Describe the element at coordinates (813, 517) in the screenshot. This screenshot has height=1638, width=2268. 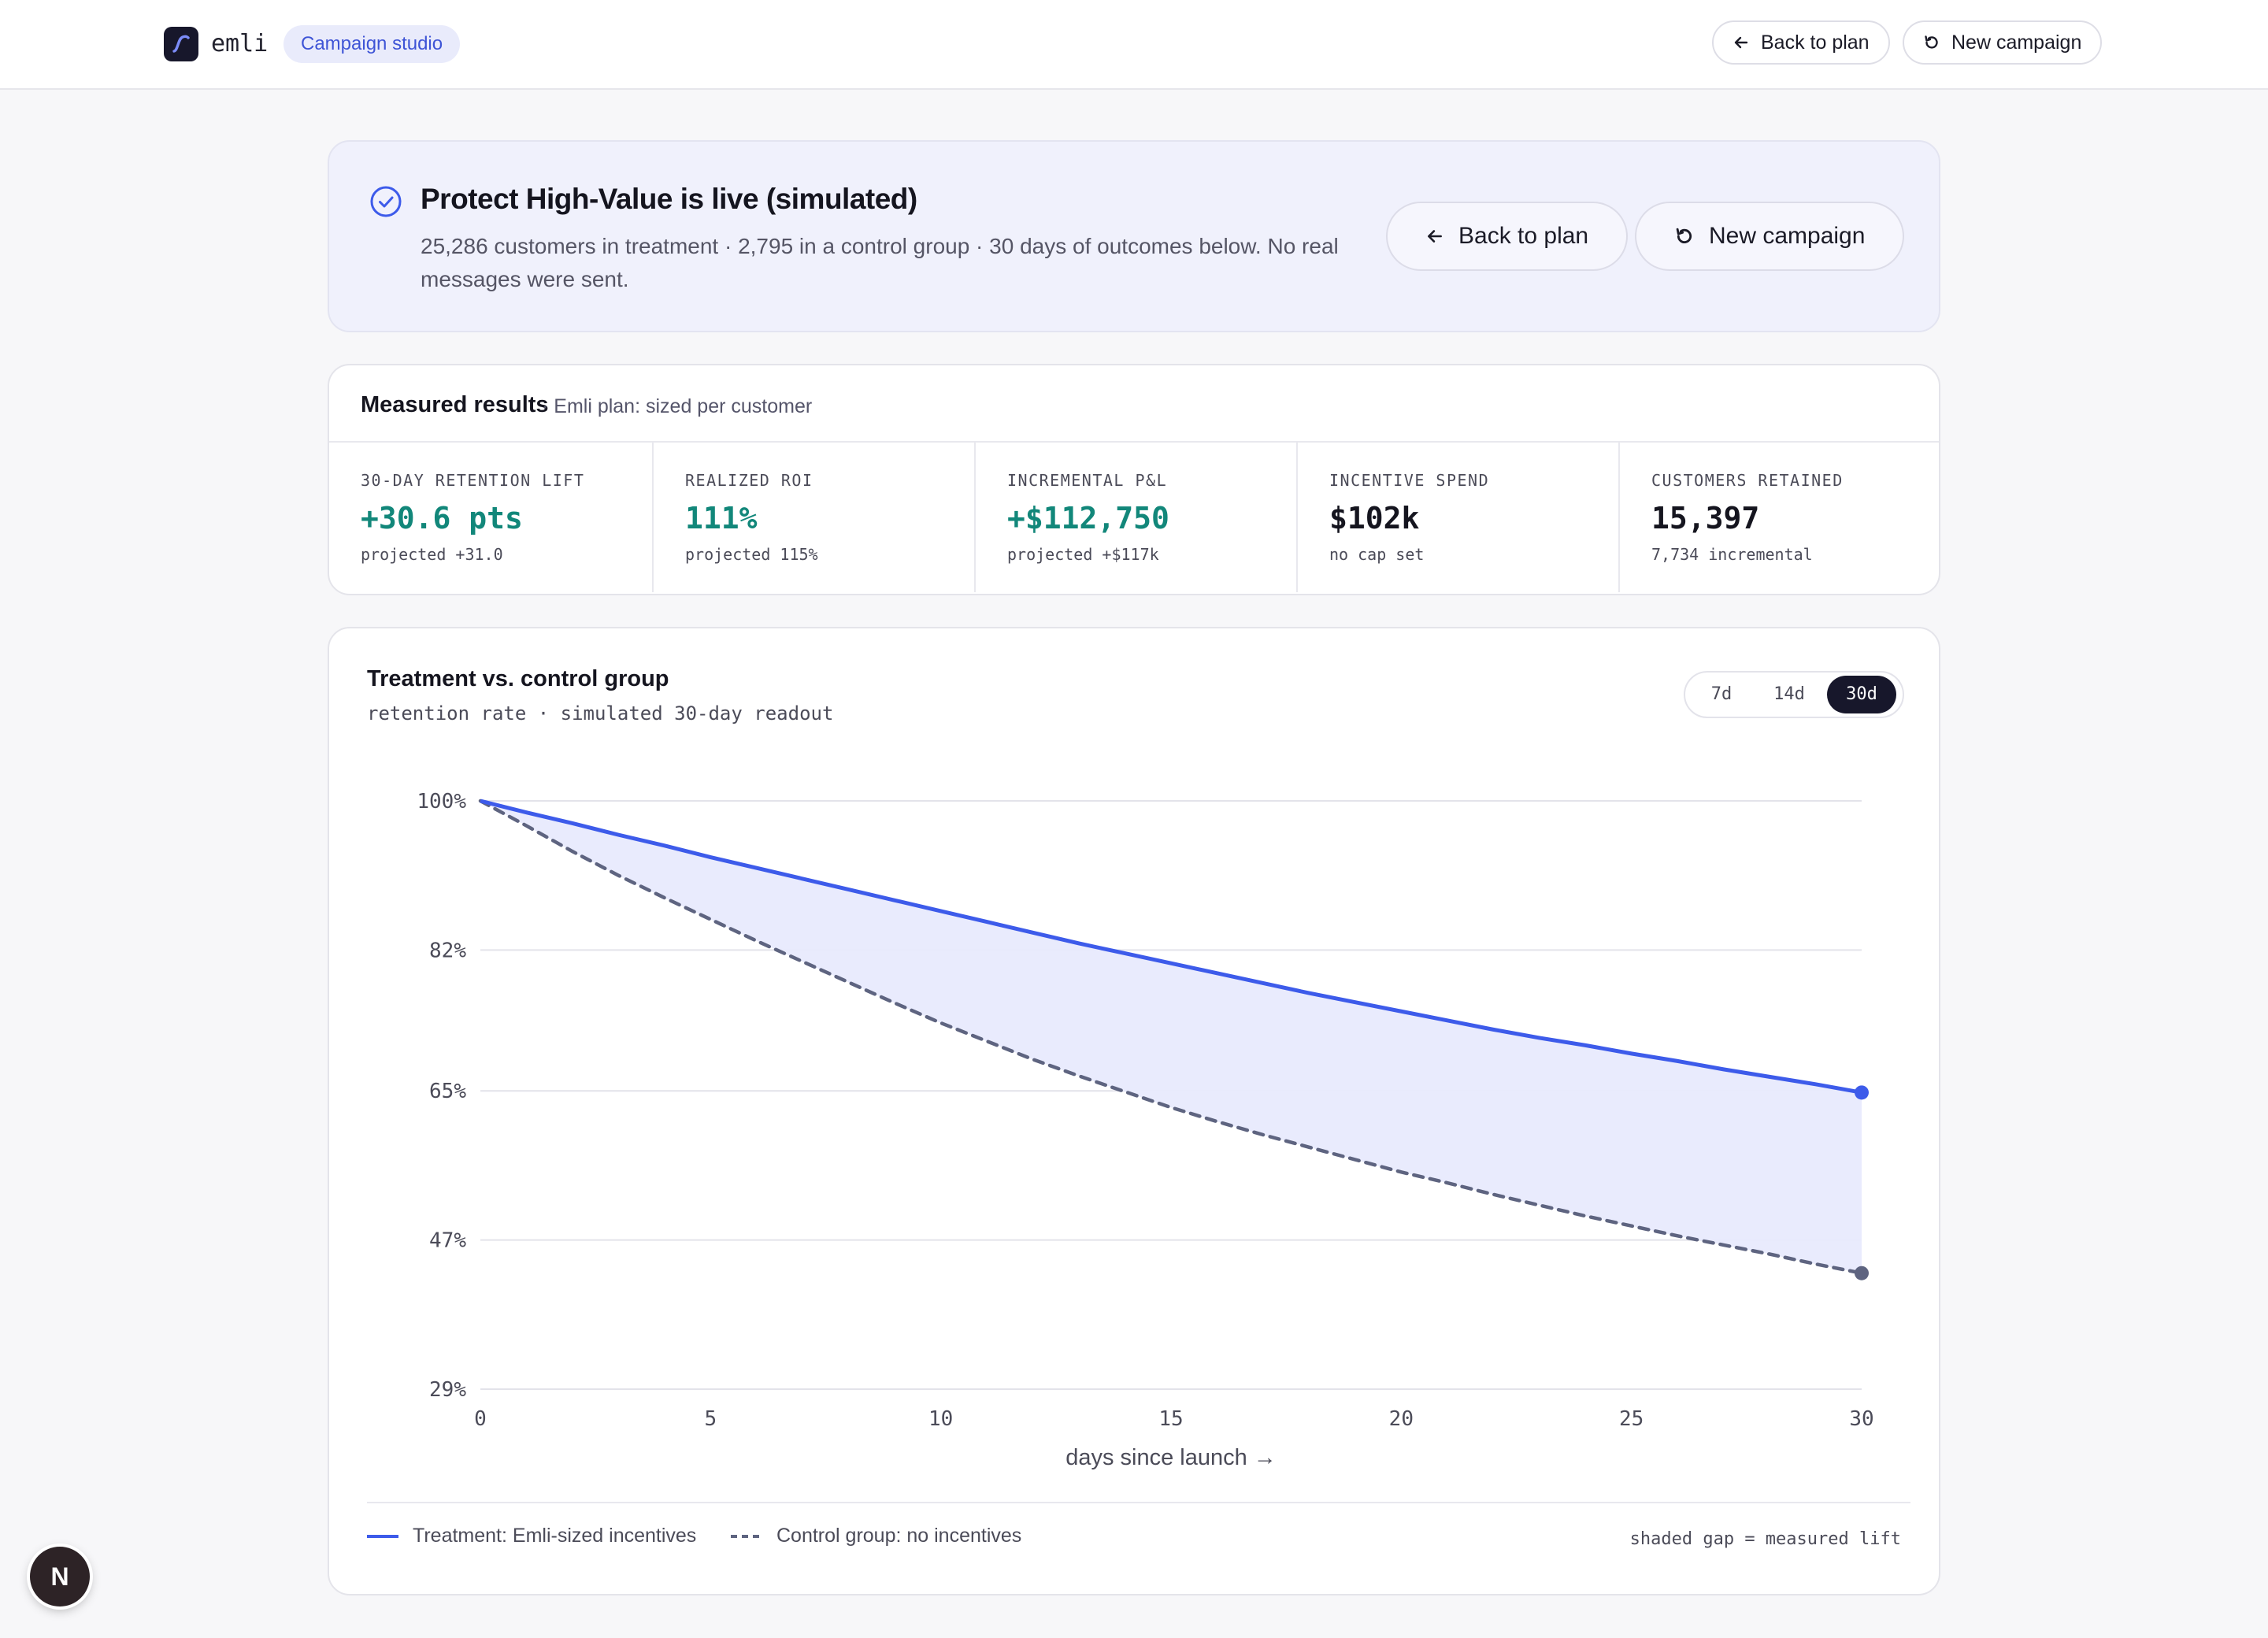
I see `metric-realized-roi: REALIZED ROI 111% projected 115%` at that location.